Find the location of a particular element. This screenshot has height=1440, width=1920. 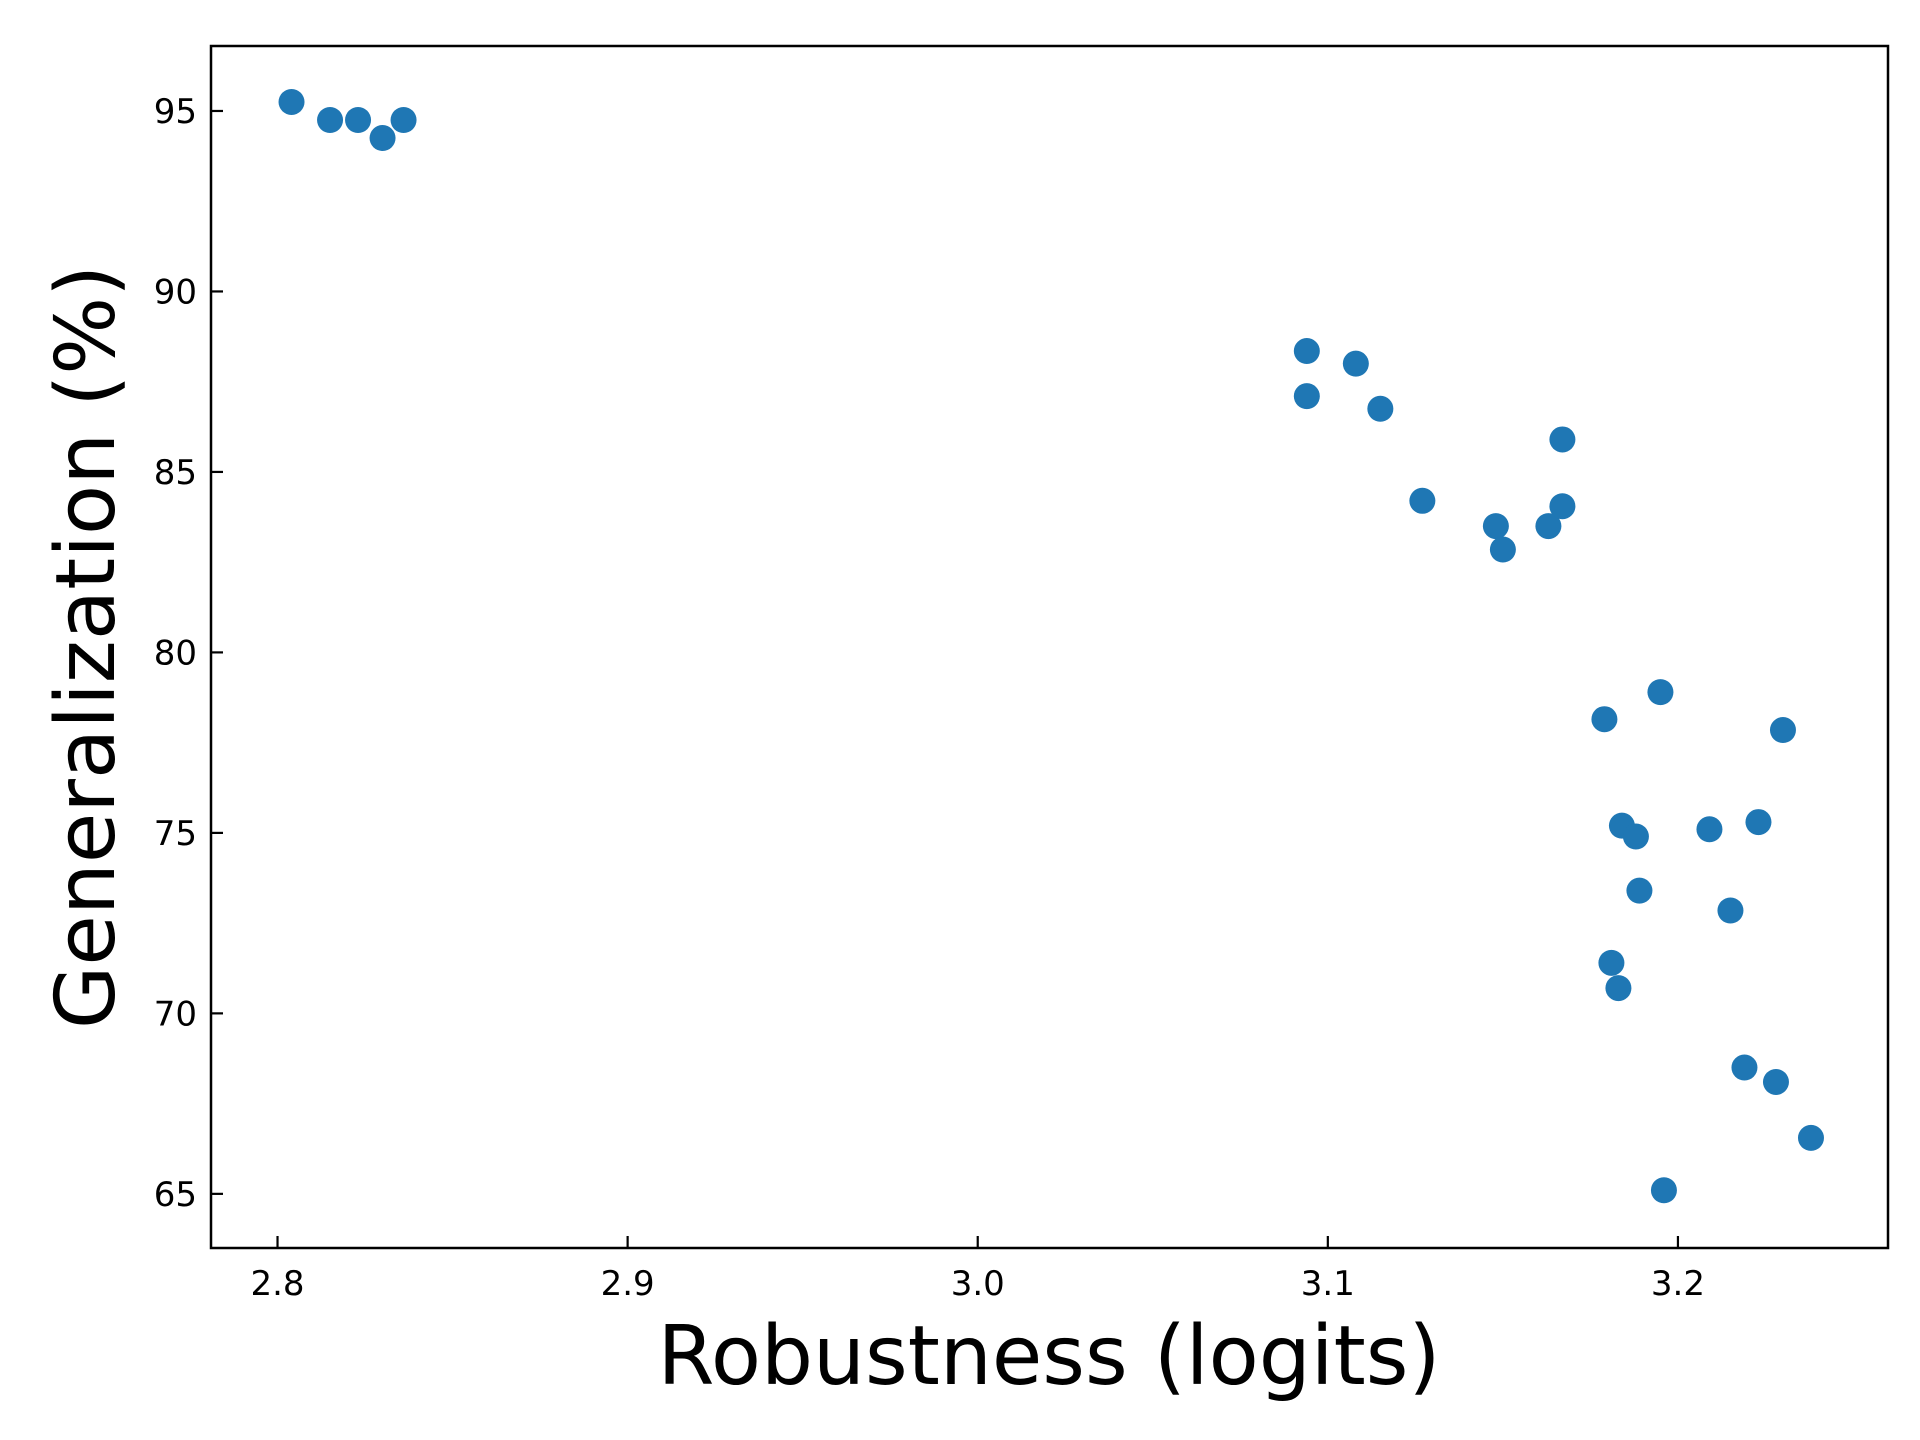

x-tick-label: 3.1 is located at coordinates (1328, 1284).